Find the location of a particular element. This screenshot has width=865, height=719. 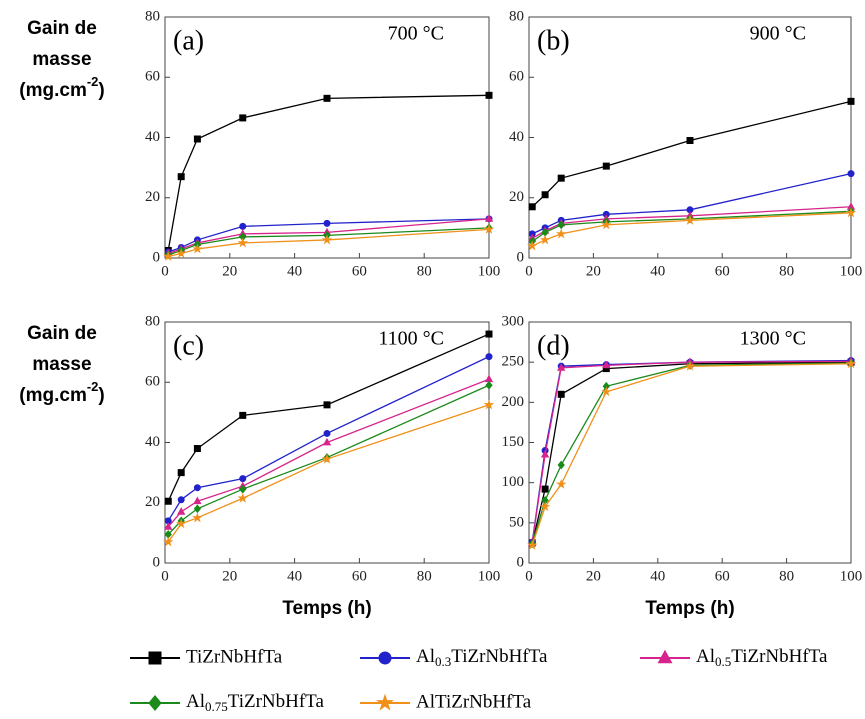

panel-label: (d) is located at coordinates (553, 345).